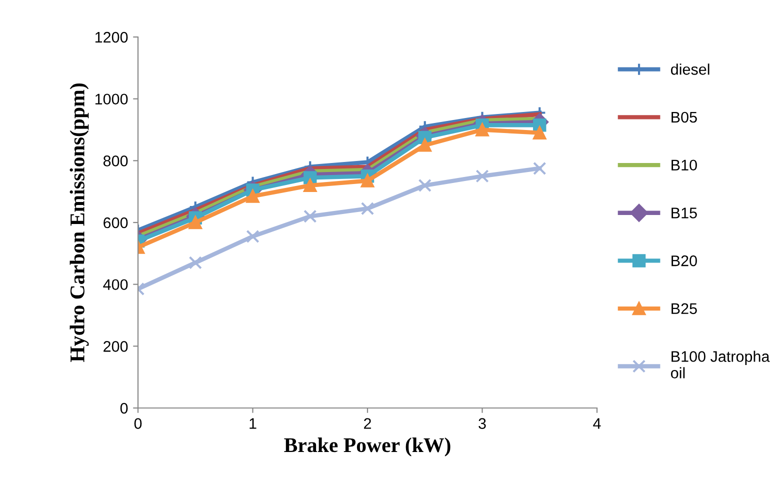 The image size is (784, 477). Describe the element at coordinates (684, 213) in the screenshot. I see `legend-label: B15` at that location.